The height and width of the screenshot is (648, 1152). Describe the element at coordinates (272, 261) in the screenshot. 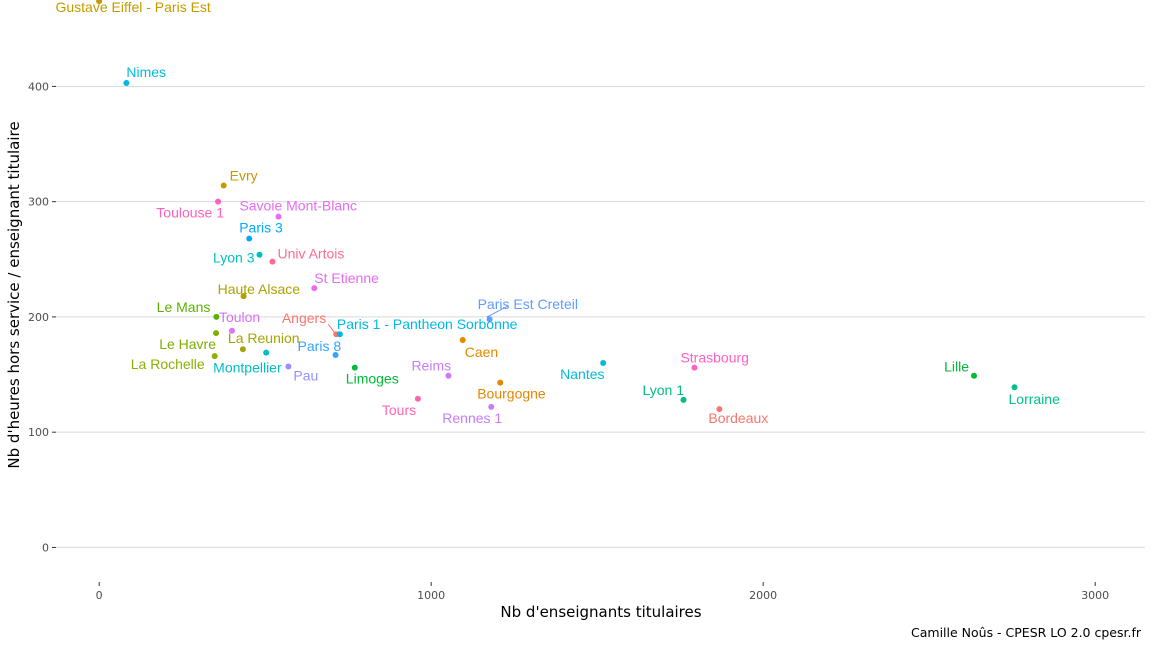

I see `point-univ-artois` at that location.